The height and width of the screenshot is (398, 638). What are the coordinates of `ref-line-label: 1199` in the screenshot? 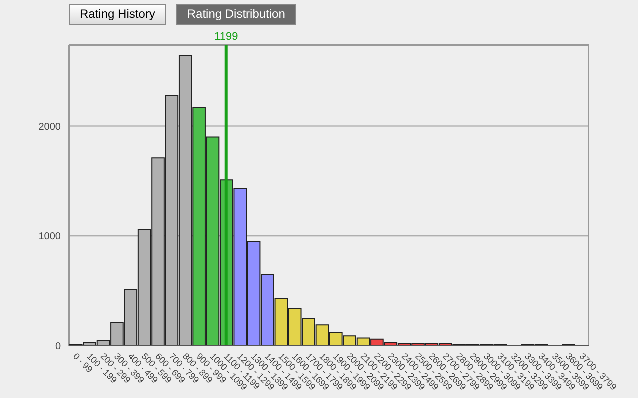 It's located at (226, 37).